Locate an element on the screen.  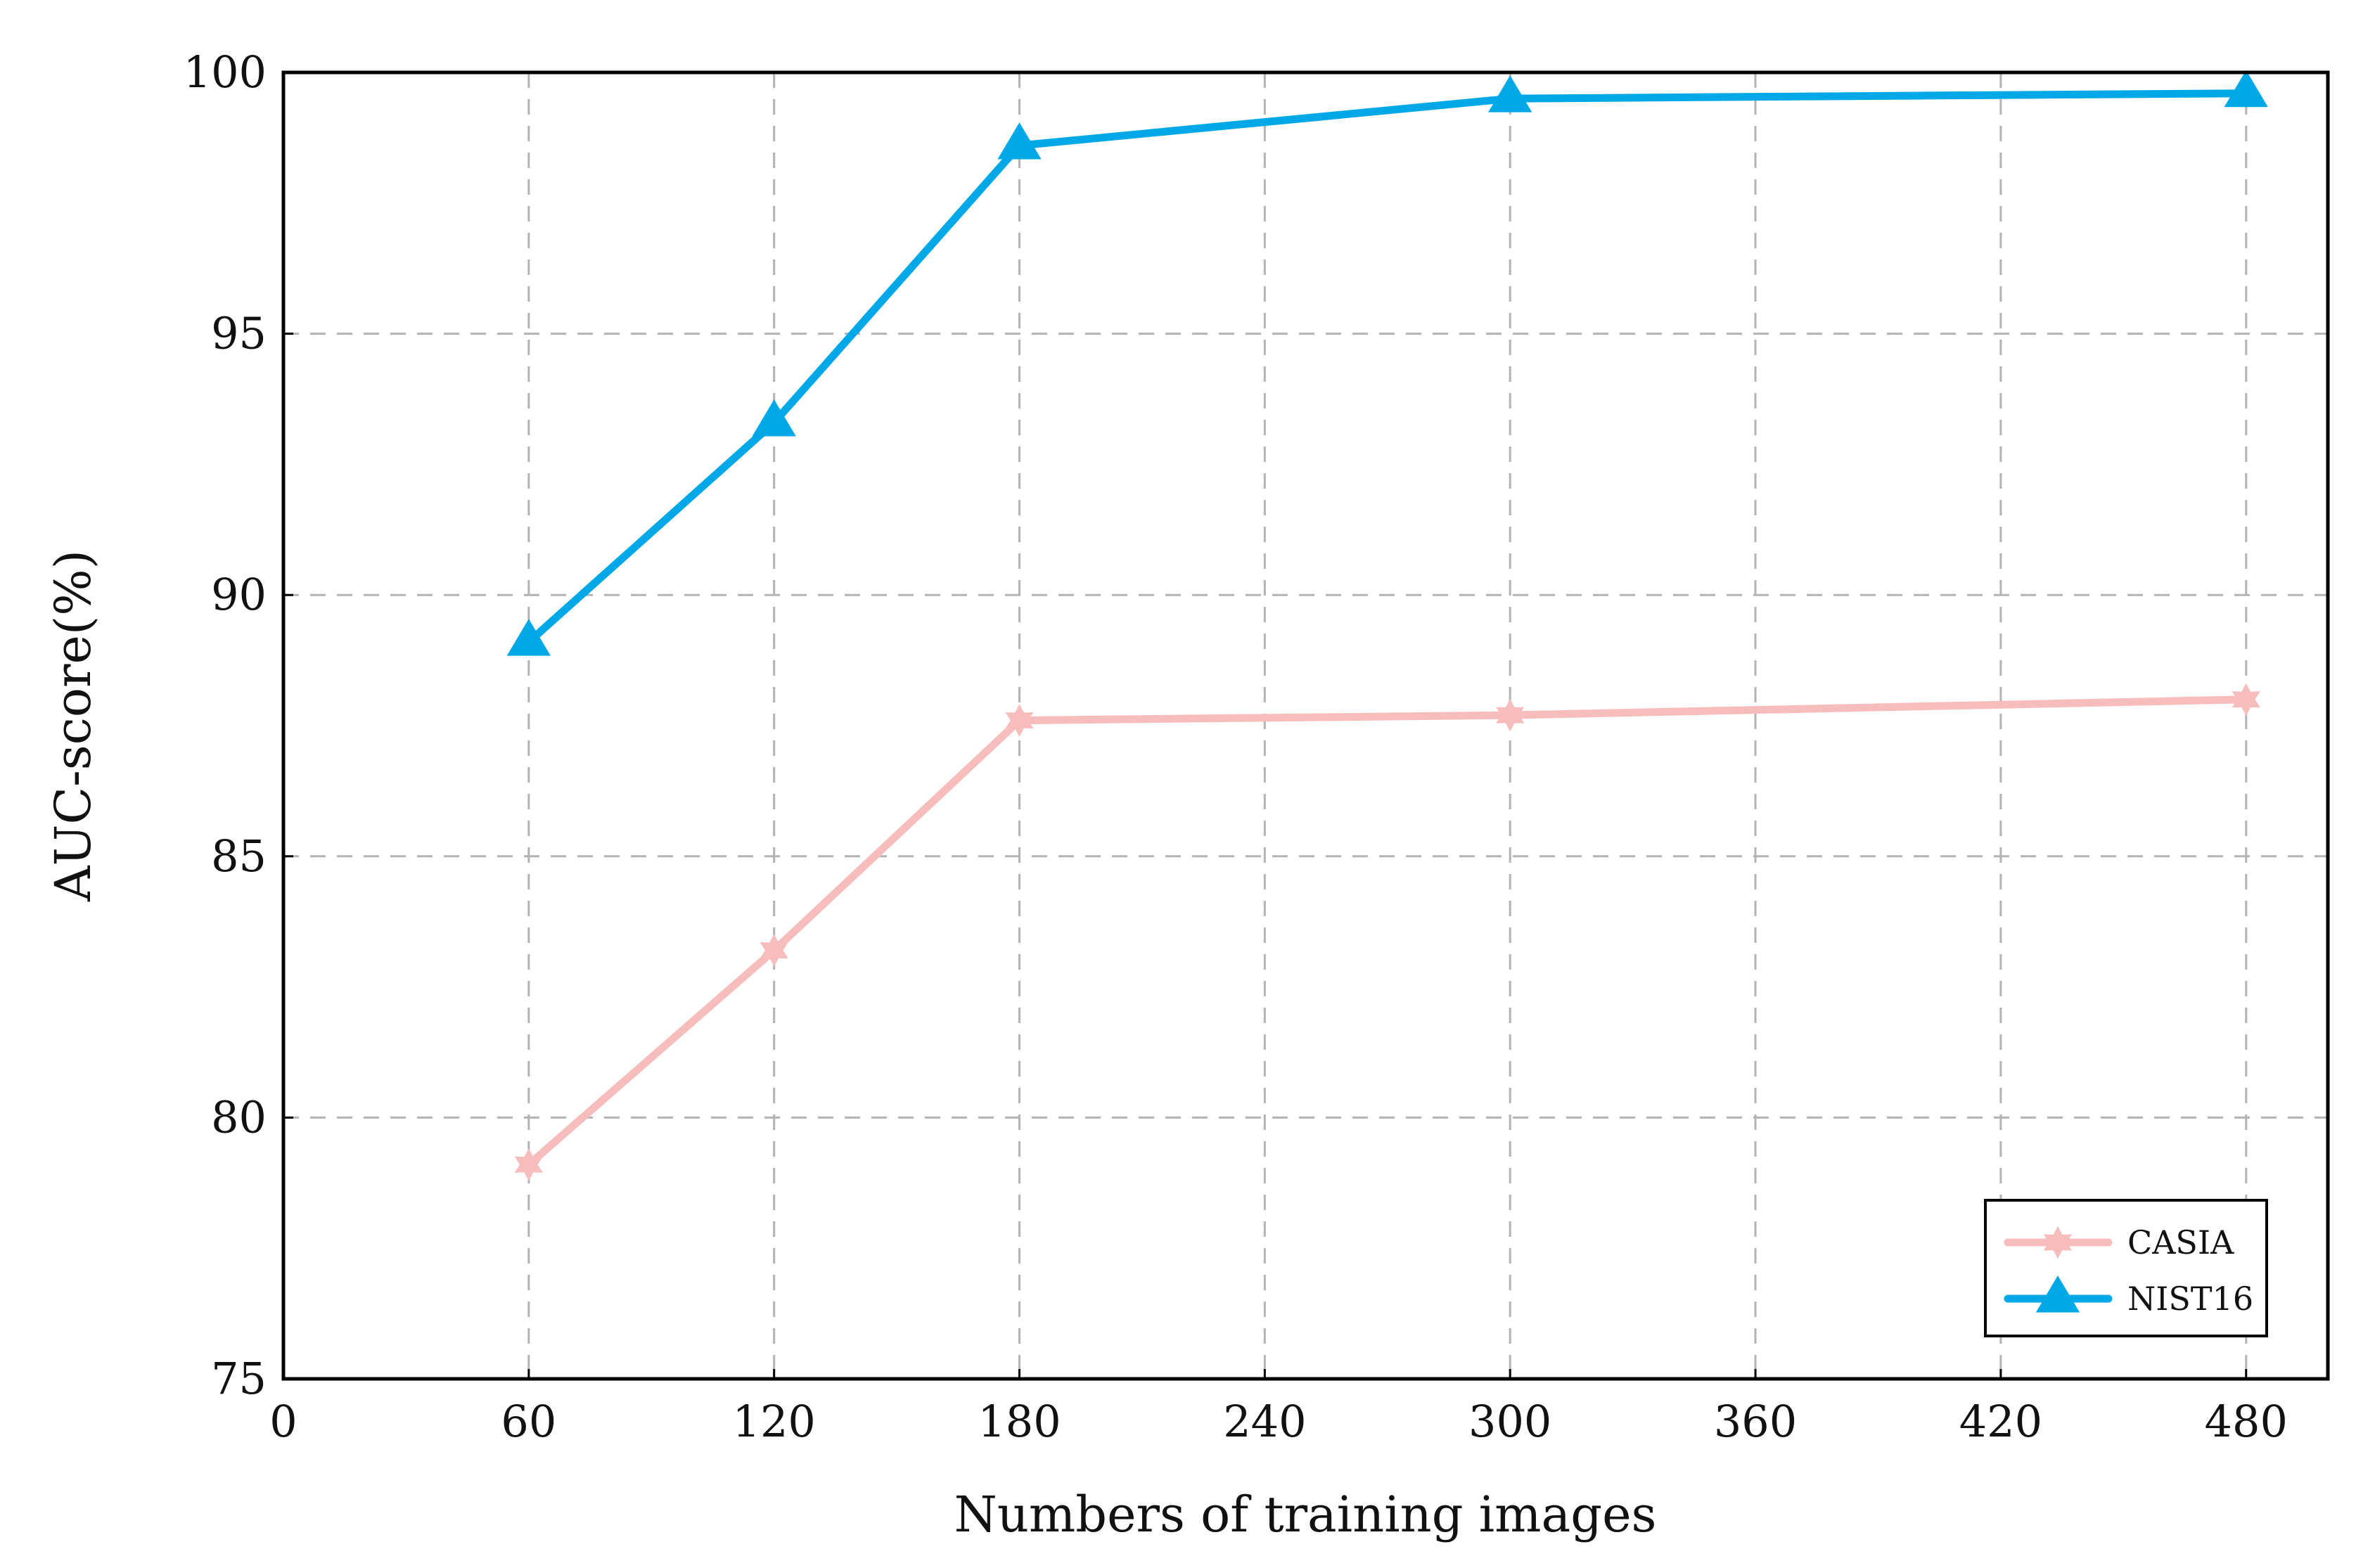
x-tick-label: 360 is located at coordinates (1755, 1421).